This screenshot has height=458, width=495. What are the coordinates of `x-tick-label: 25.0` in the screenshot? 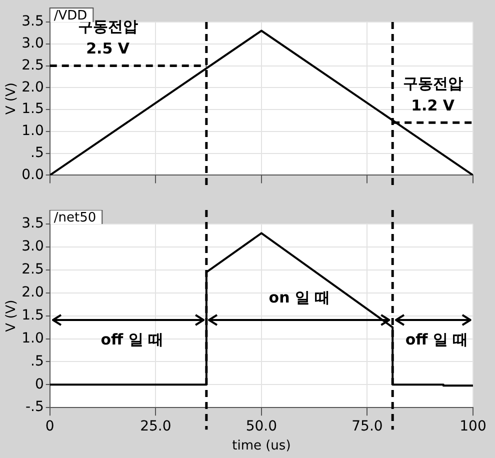 It's located at (156, 426).